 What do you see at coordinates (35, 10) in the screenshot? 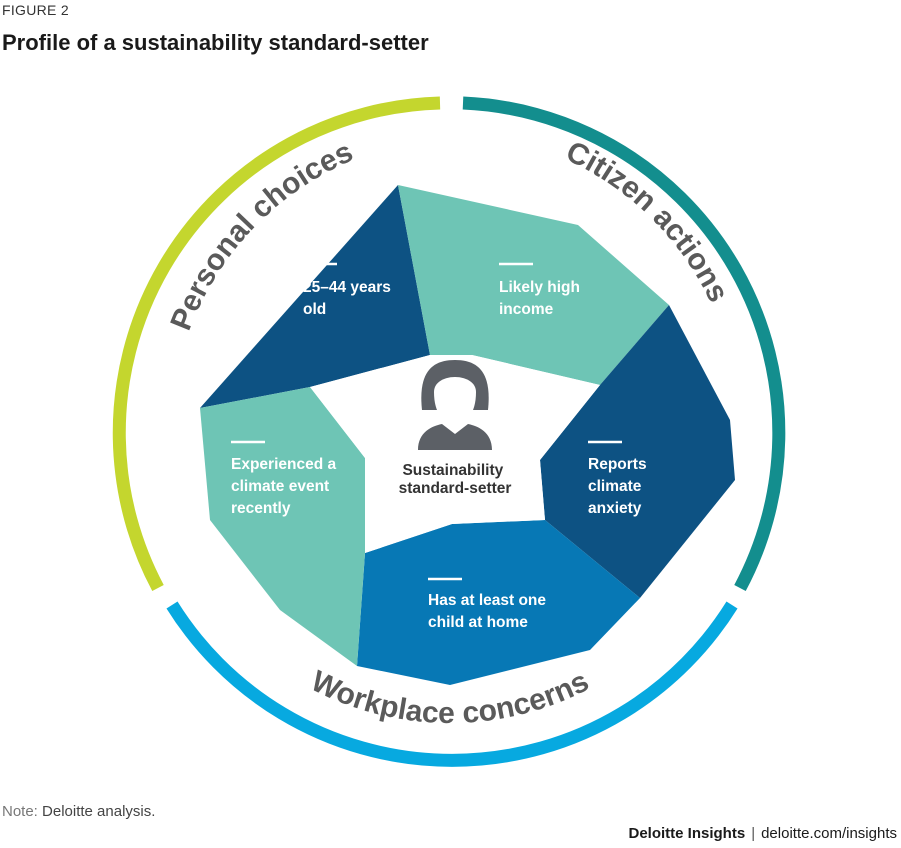
I see `figure-label: FIGURE 2` at bounding box center [35, 10].